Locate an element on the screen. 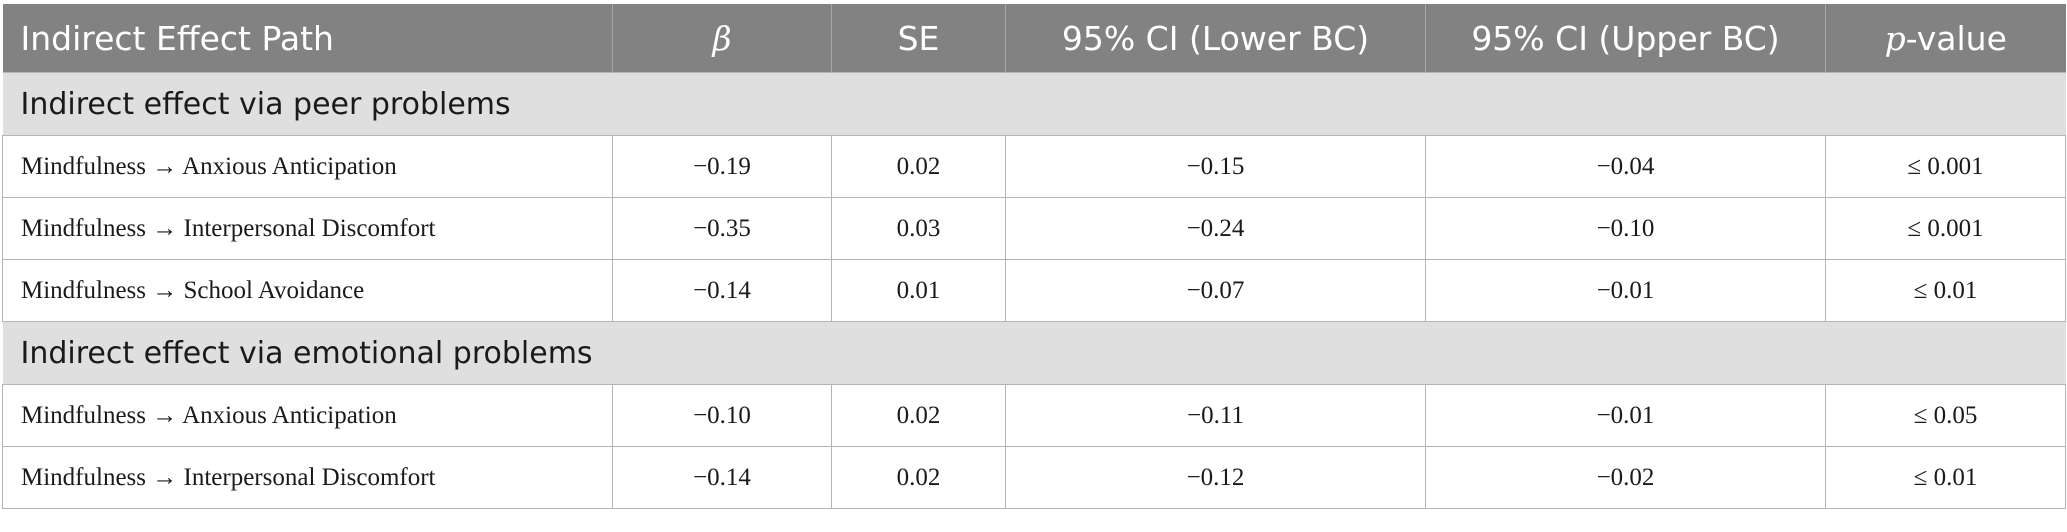 The image size is (2067, 532). header-p-value: p-value is located at coordinates (1945, 38).